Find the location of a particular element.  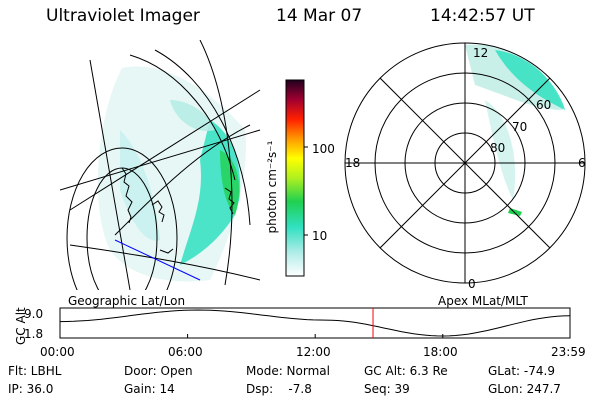

colorbar-unit-label: photon cm⁻²s⁻¹ is located at coordinates (272, 187).